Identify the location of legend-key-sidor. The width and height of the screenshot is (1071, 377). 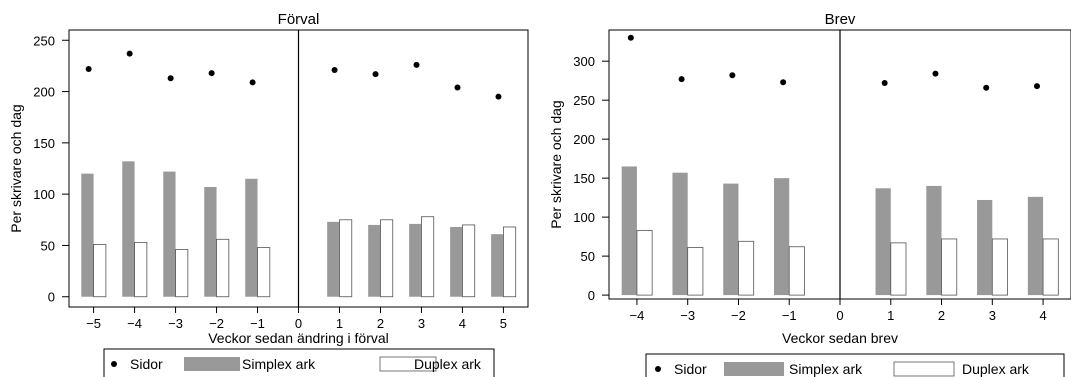
(114, 364).